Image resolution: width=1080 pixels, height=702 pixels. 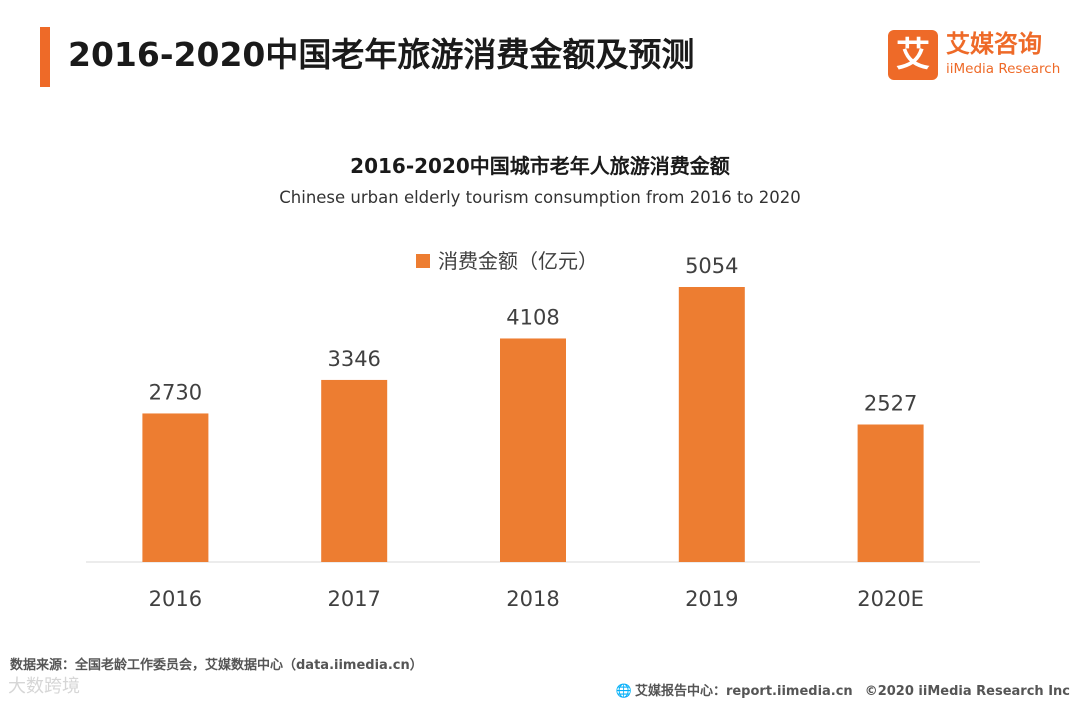 I want to click on data-label-2016: 2730, so click(x=175, y=392).